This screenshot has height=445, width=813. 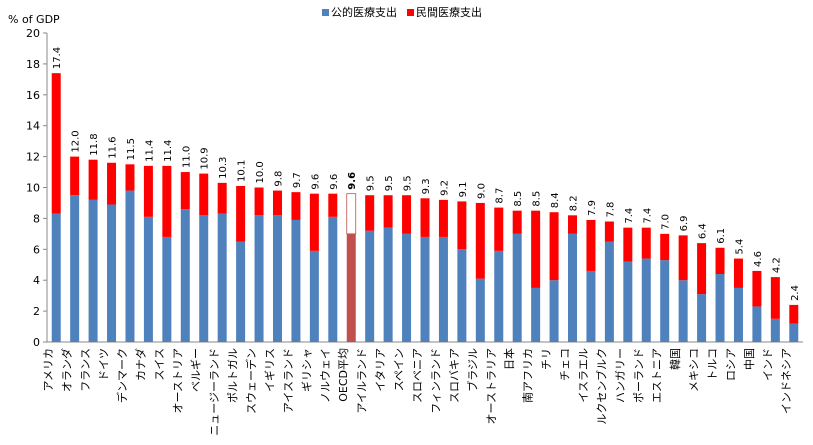 I want to click on x-category-label: フランス, so click(x=85, y=370).